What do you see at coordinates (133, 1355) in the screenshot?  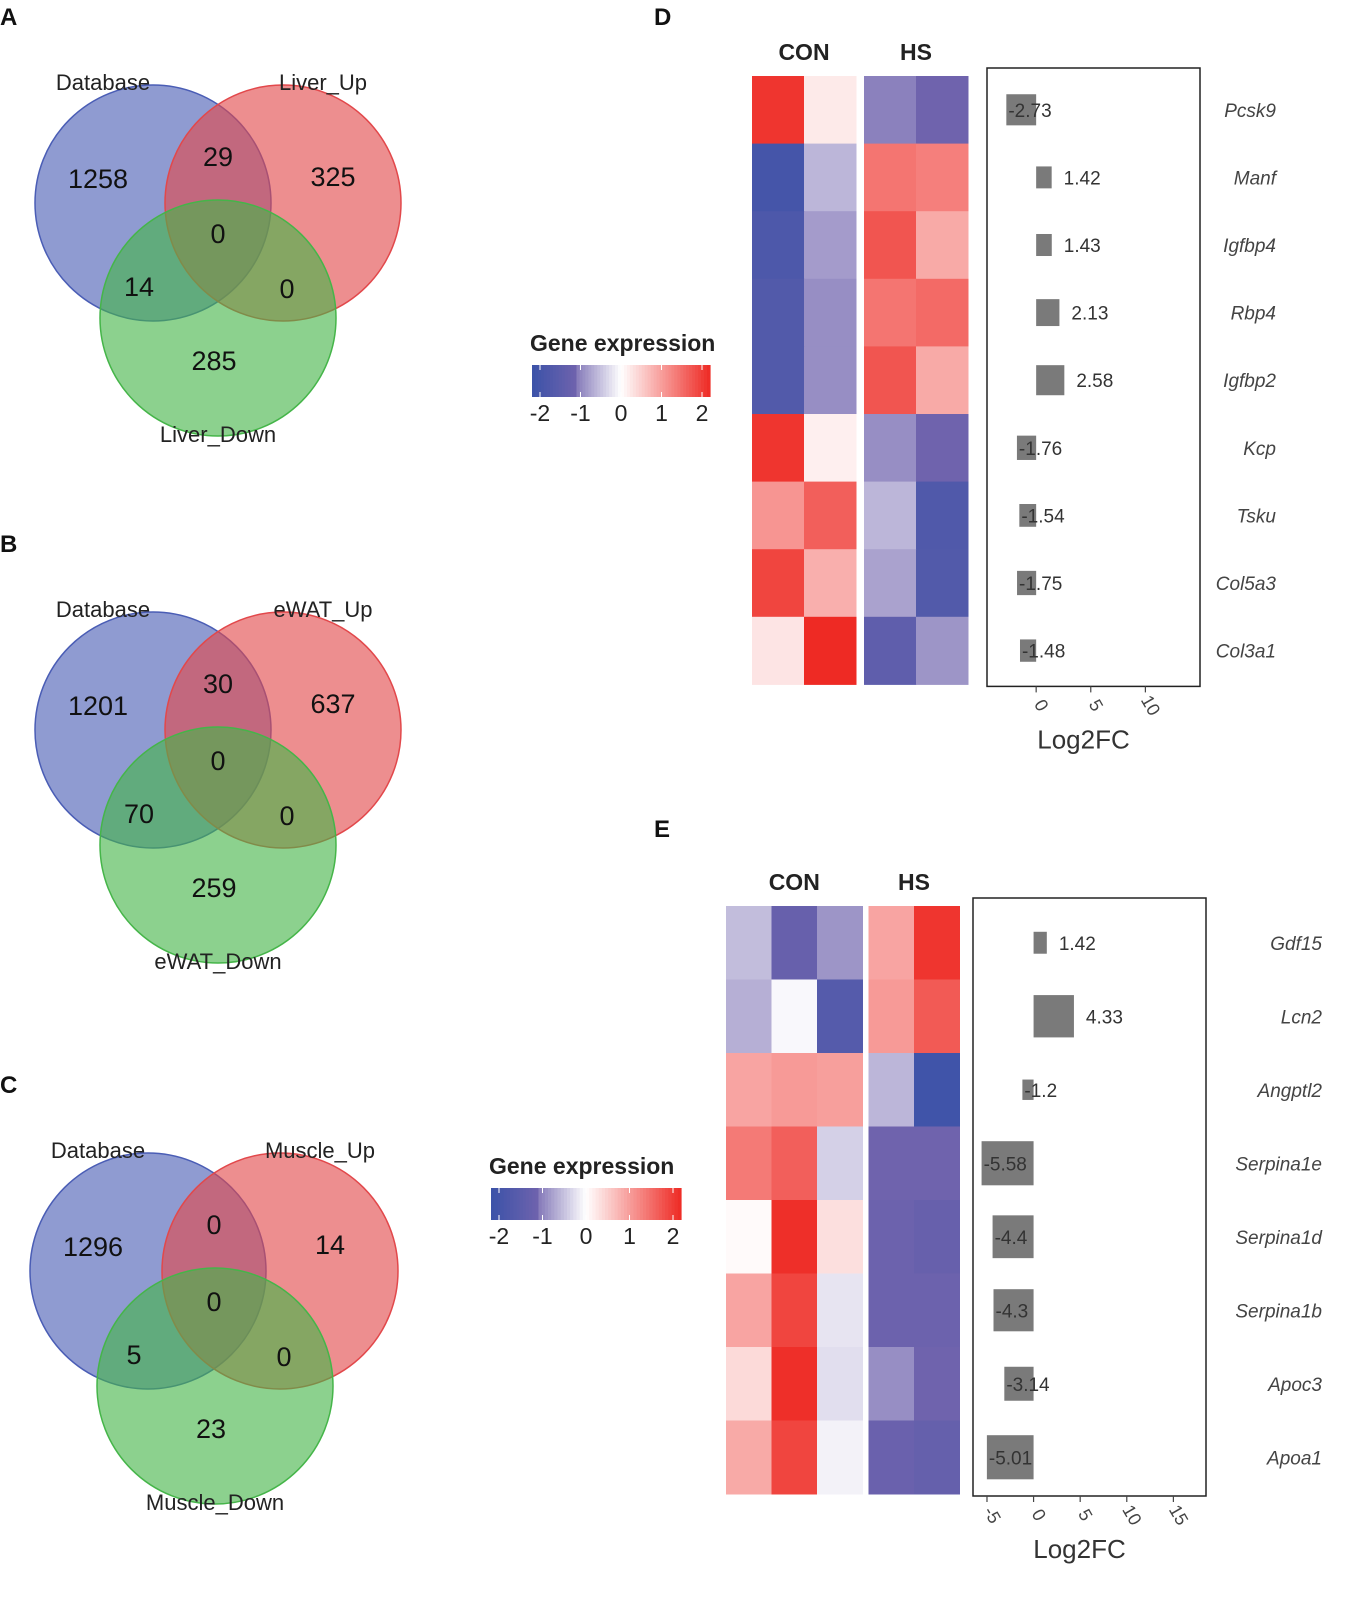 I see `count-db-down: 5` at bounding box center [133, 1355].